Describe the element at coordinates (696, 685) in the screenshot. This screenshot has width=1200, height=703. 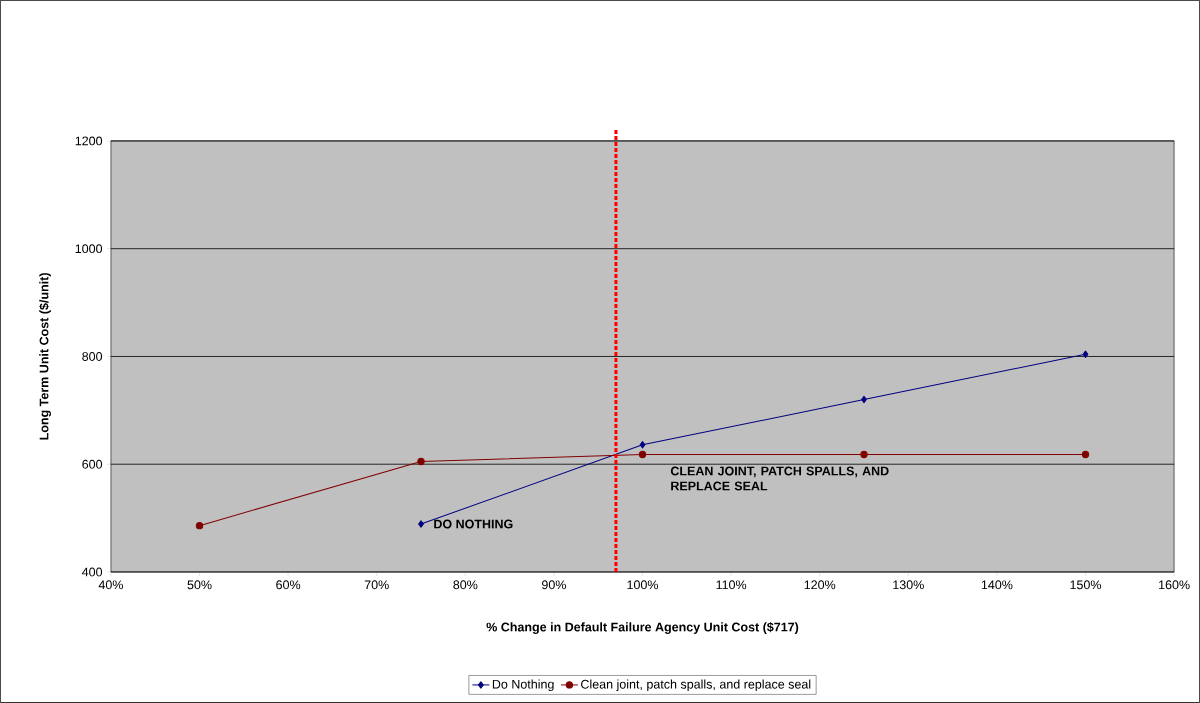
I see `legend-label: Clean joint, patch spalls, and replace seal` at that location.